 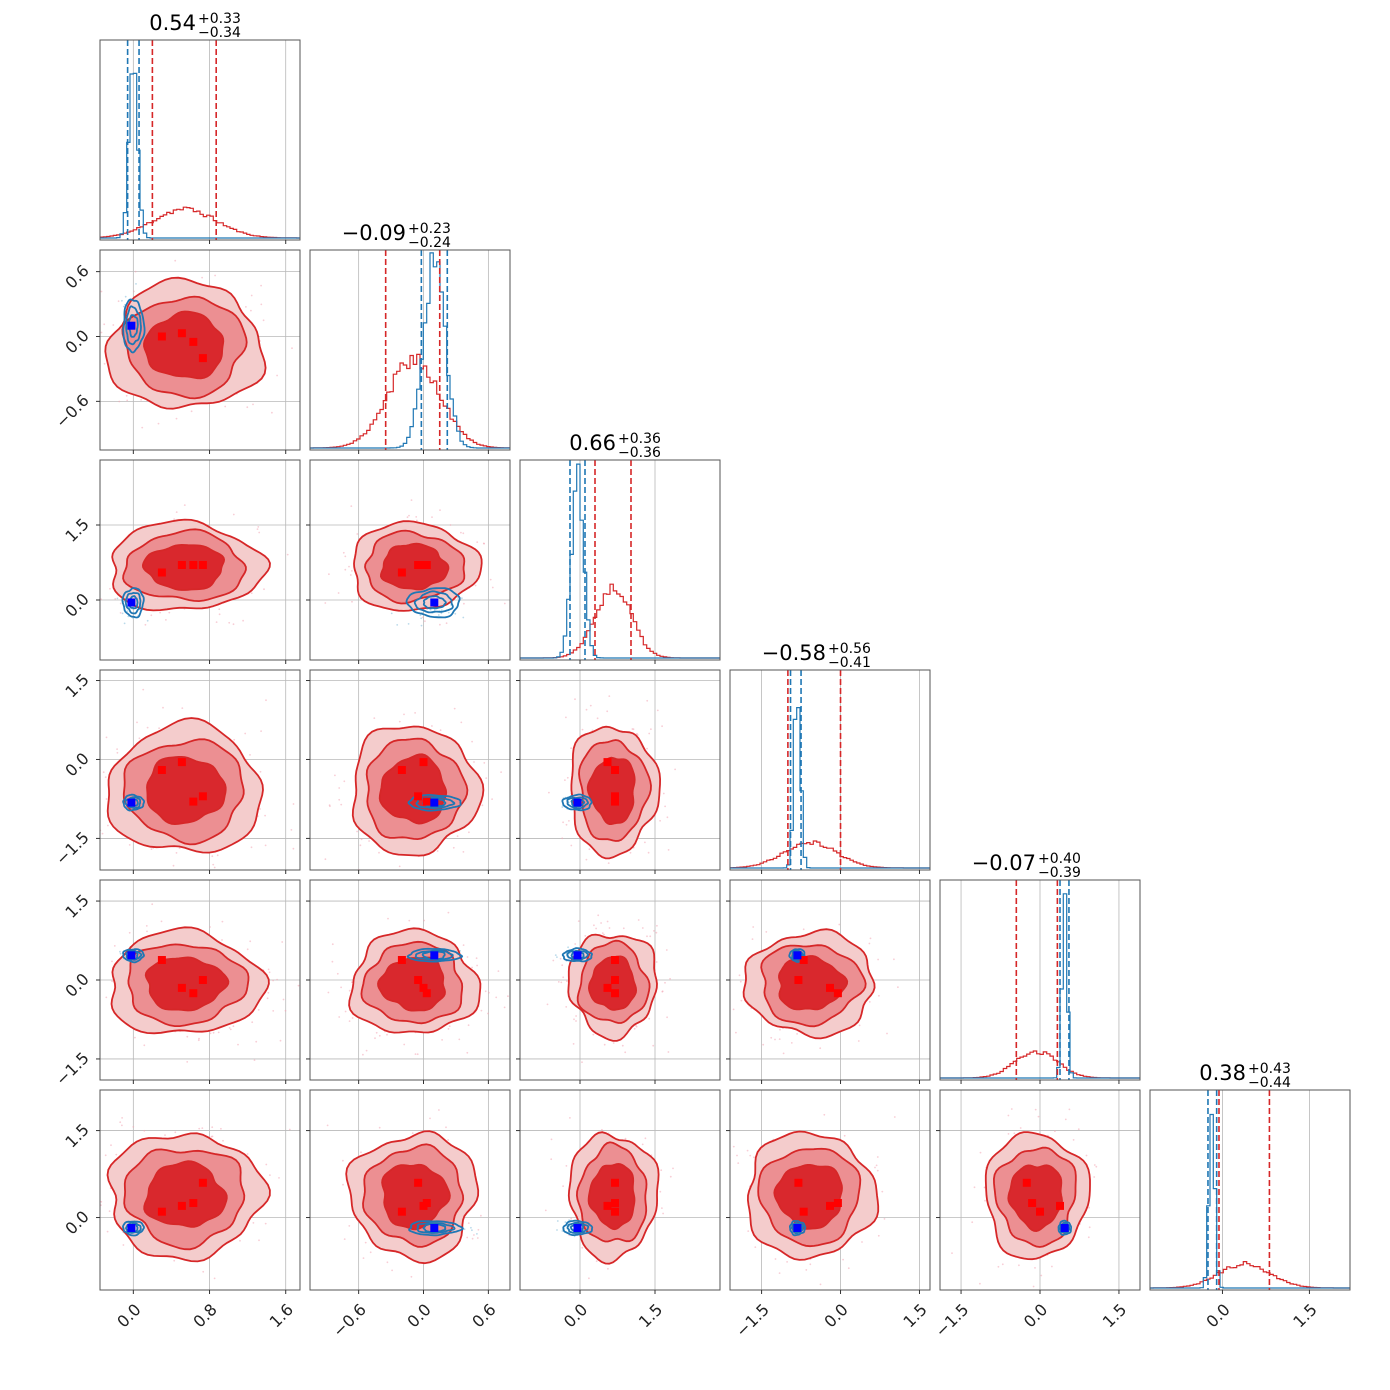 What do you see at coordinates (429, 229) in the screenshot?
I see `title-plus: +0.23` at bounding box center [429, 229].